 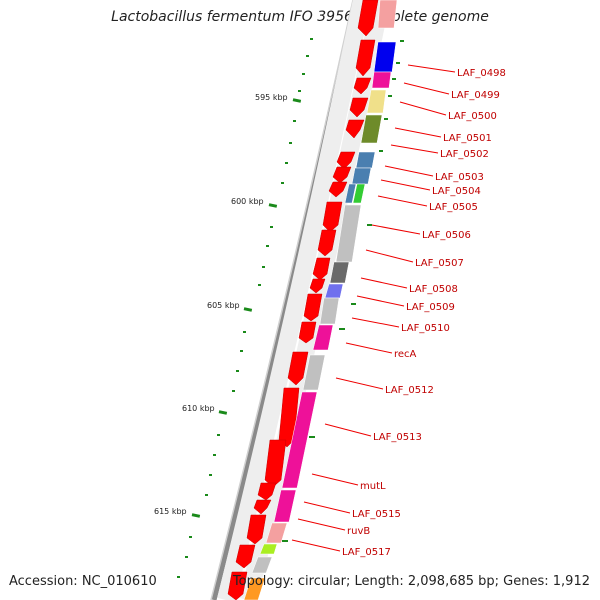 I want to click on accession-text: Accession: NC_010610, so click(x=83, y=581).